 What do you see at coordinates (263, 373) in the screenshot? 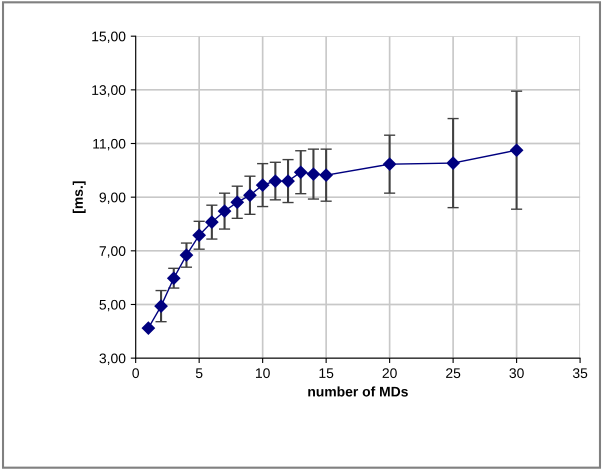
I see `x-tick-label: 10` at bounding box center [263, 373].